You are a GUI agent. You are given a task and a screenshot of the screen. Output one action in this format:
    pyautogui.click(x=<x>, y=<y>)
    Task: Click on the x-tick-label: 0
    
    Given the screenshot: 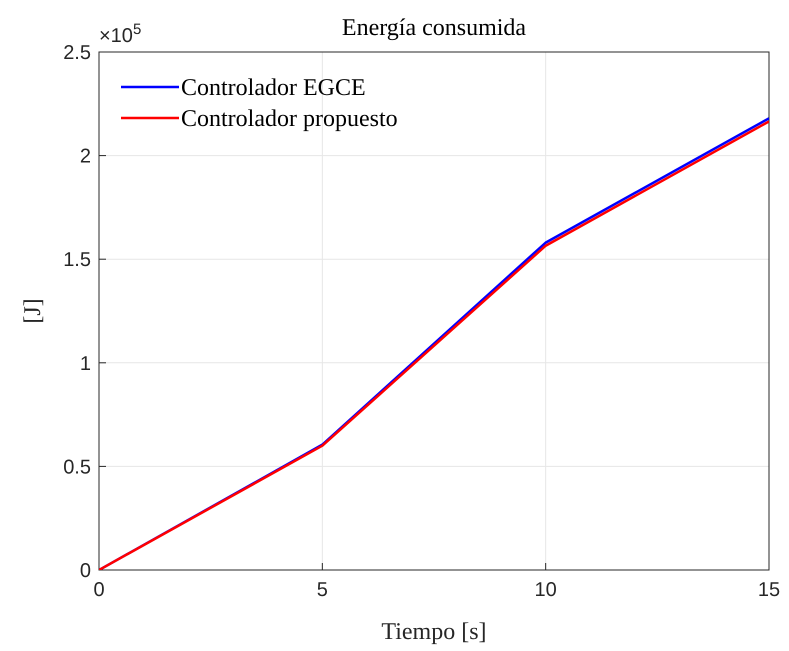 What is the action you would take?
    pyautogui.click(x=99, y=590)
    